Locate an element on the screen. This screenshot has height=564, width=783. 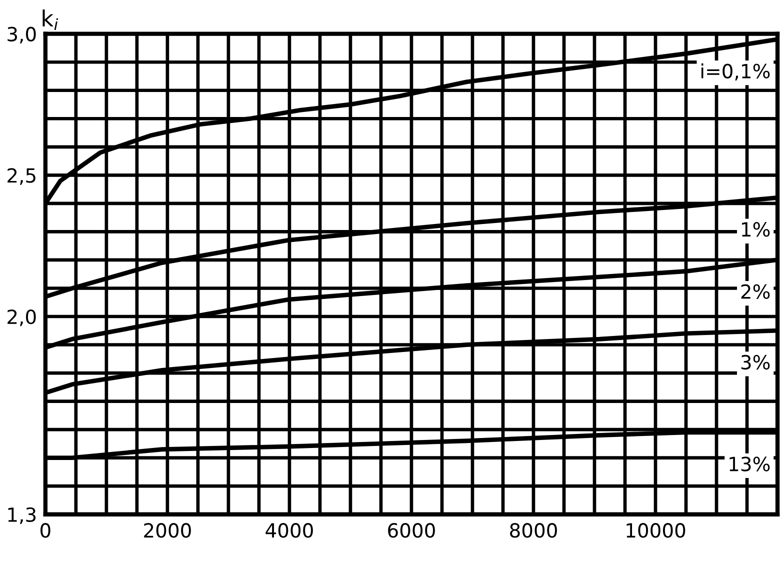
series-label: 13% is located at coordinates (750, 464).